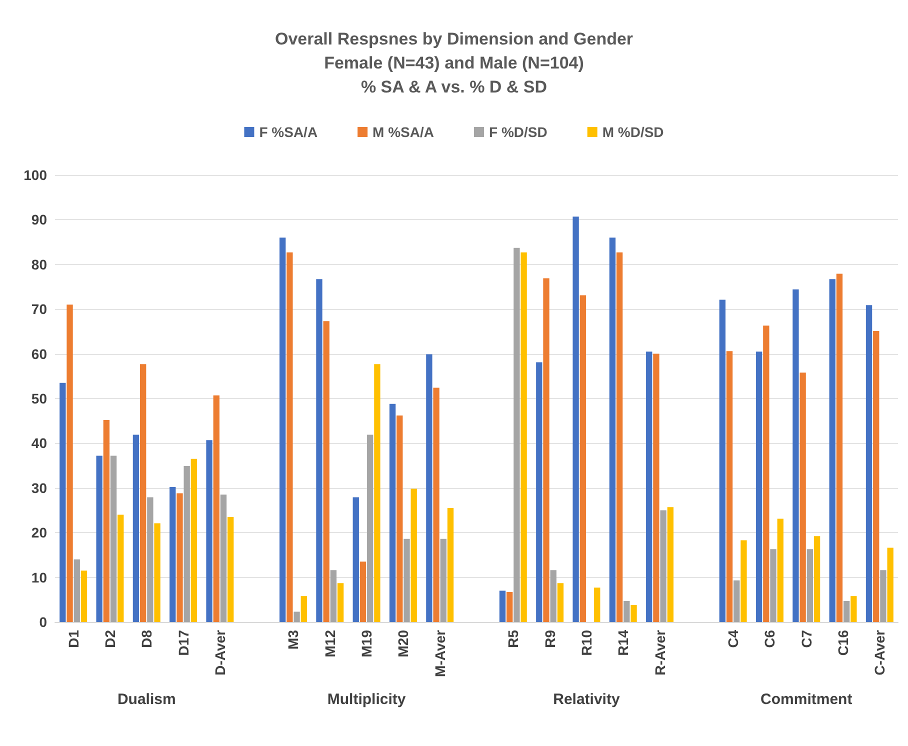 The height and width of the screenshot is (746, 908). I want to click on x-tick-label: M20, so click(403, 644).